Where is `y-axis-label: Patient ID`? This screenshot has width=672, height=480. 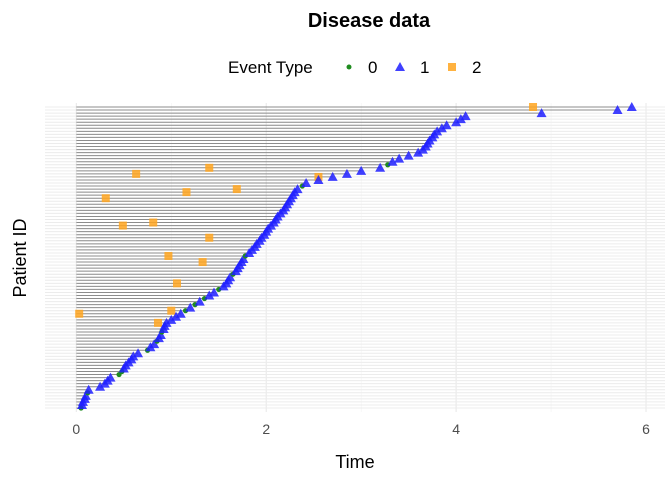 y-axis-label: Patient ID is located at coordinates (20, 257).